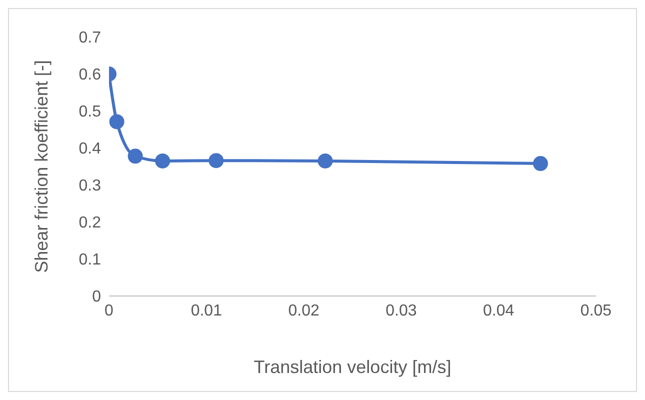 This screenshot has height=400, width=645. I want to click on x-axis-title: Translation velocity [m/s], so click(353, 367).